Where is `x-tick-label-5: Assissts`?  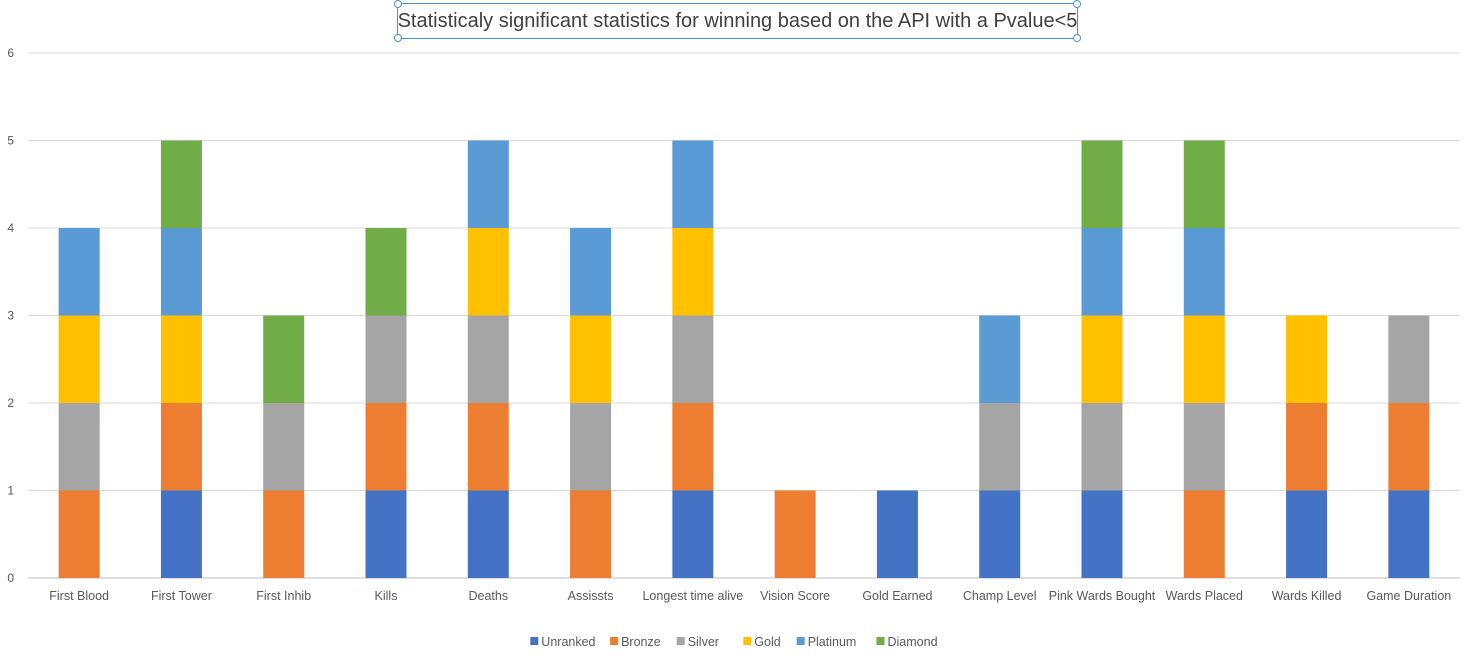 x-tick-label-5: Assissts is located at coordinates (591, 596).